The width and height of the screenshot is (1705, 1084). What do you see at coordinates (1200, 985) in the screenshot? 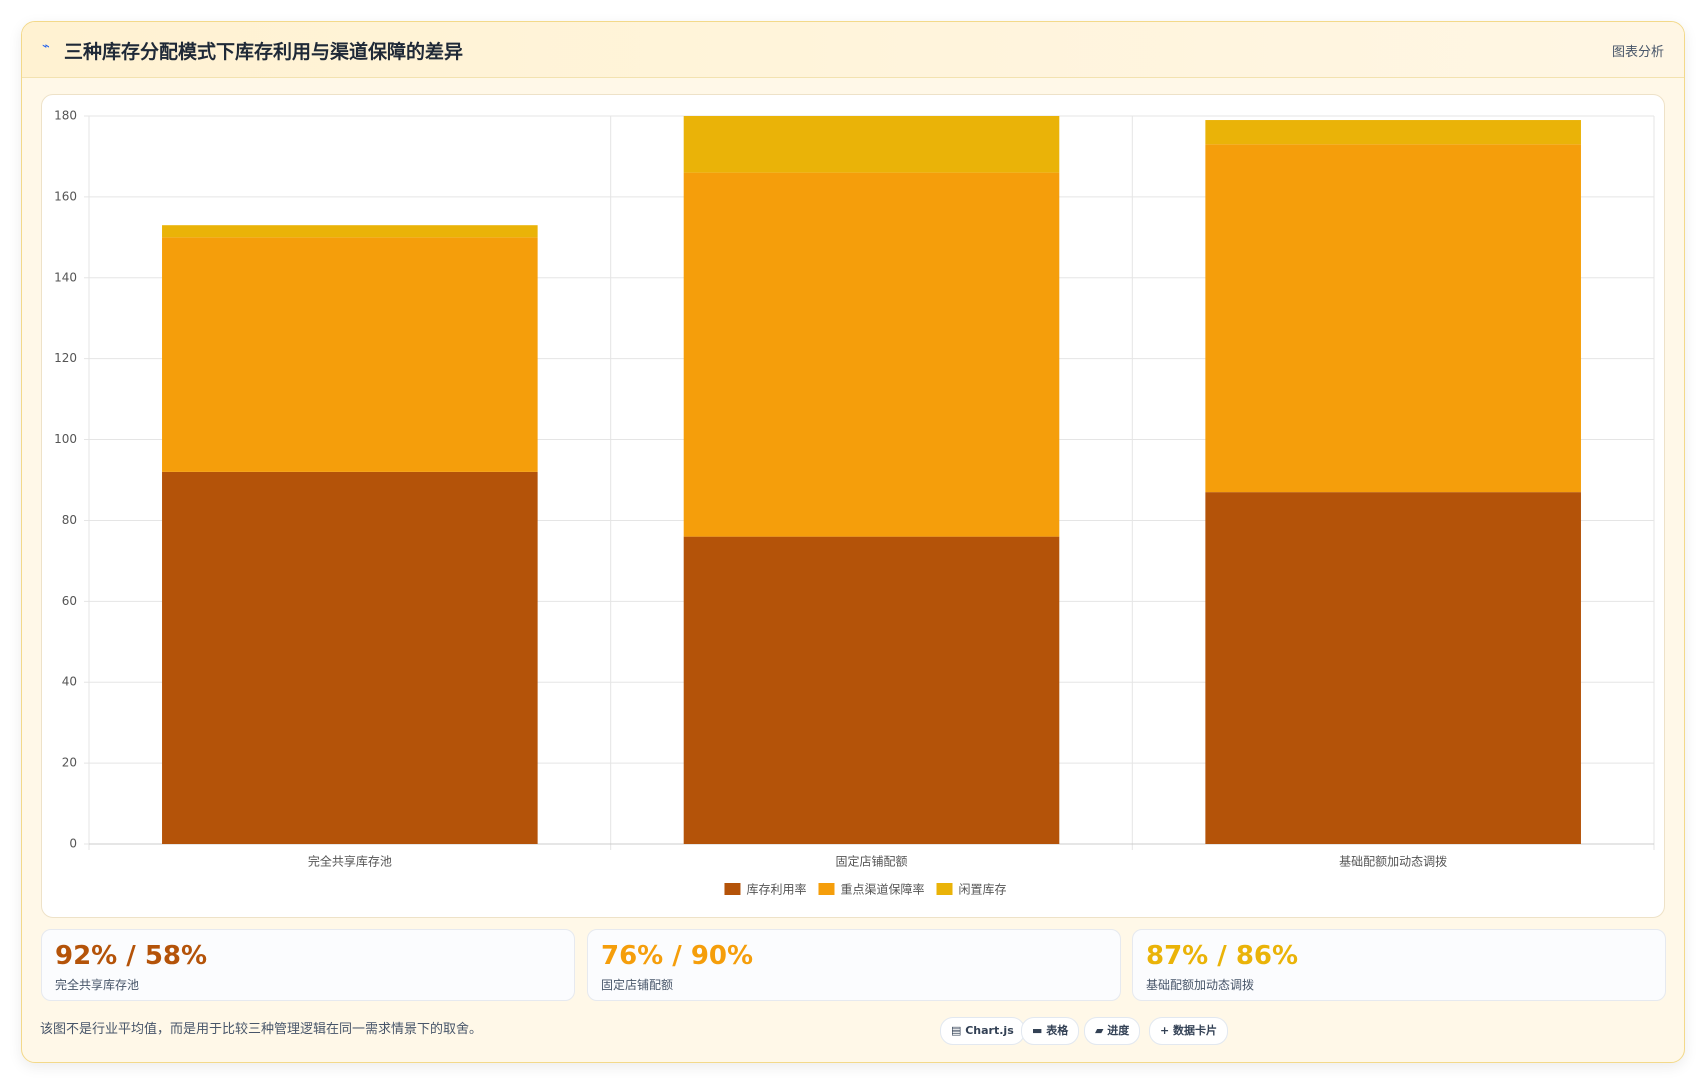
I see `card-label: 基础配额加动态调拨` at bounding box center [1200, 985].